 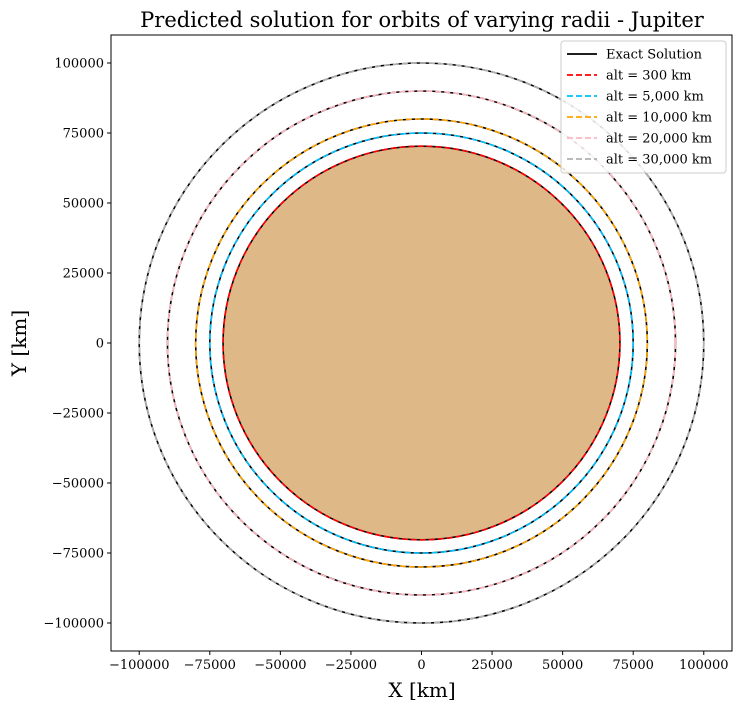 I want to click on x-tick-label: −50000, so click(x=280, y=665).